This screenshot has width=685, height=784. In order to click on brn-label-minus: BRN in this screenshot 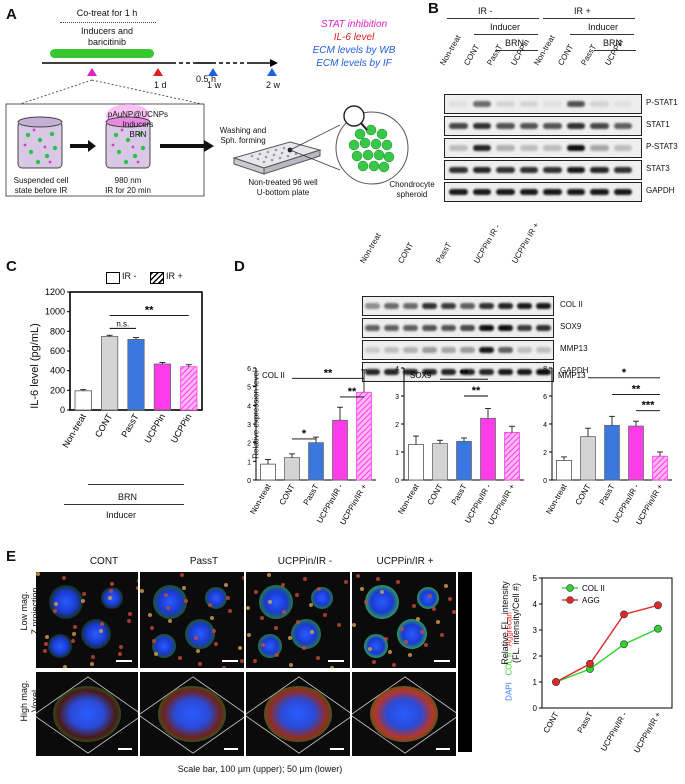, I will do `click(515, 43)`.